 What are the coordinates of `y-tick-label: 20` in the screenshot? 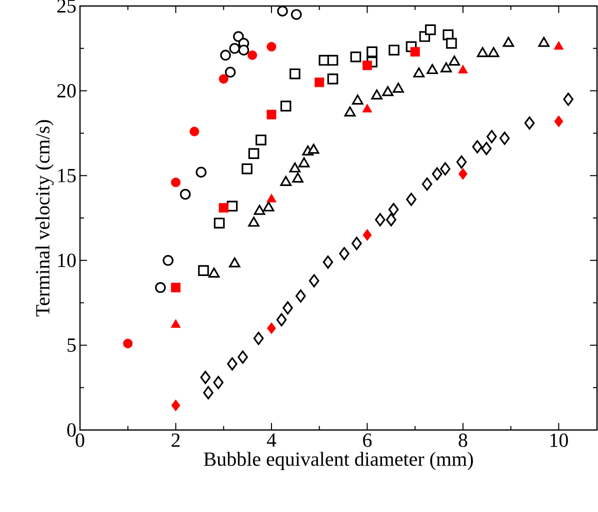 It's located at (66, 91).